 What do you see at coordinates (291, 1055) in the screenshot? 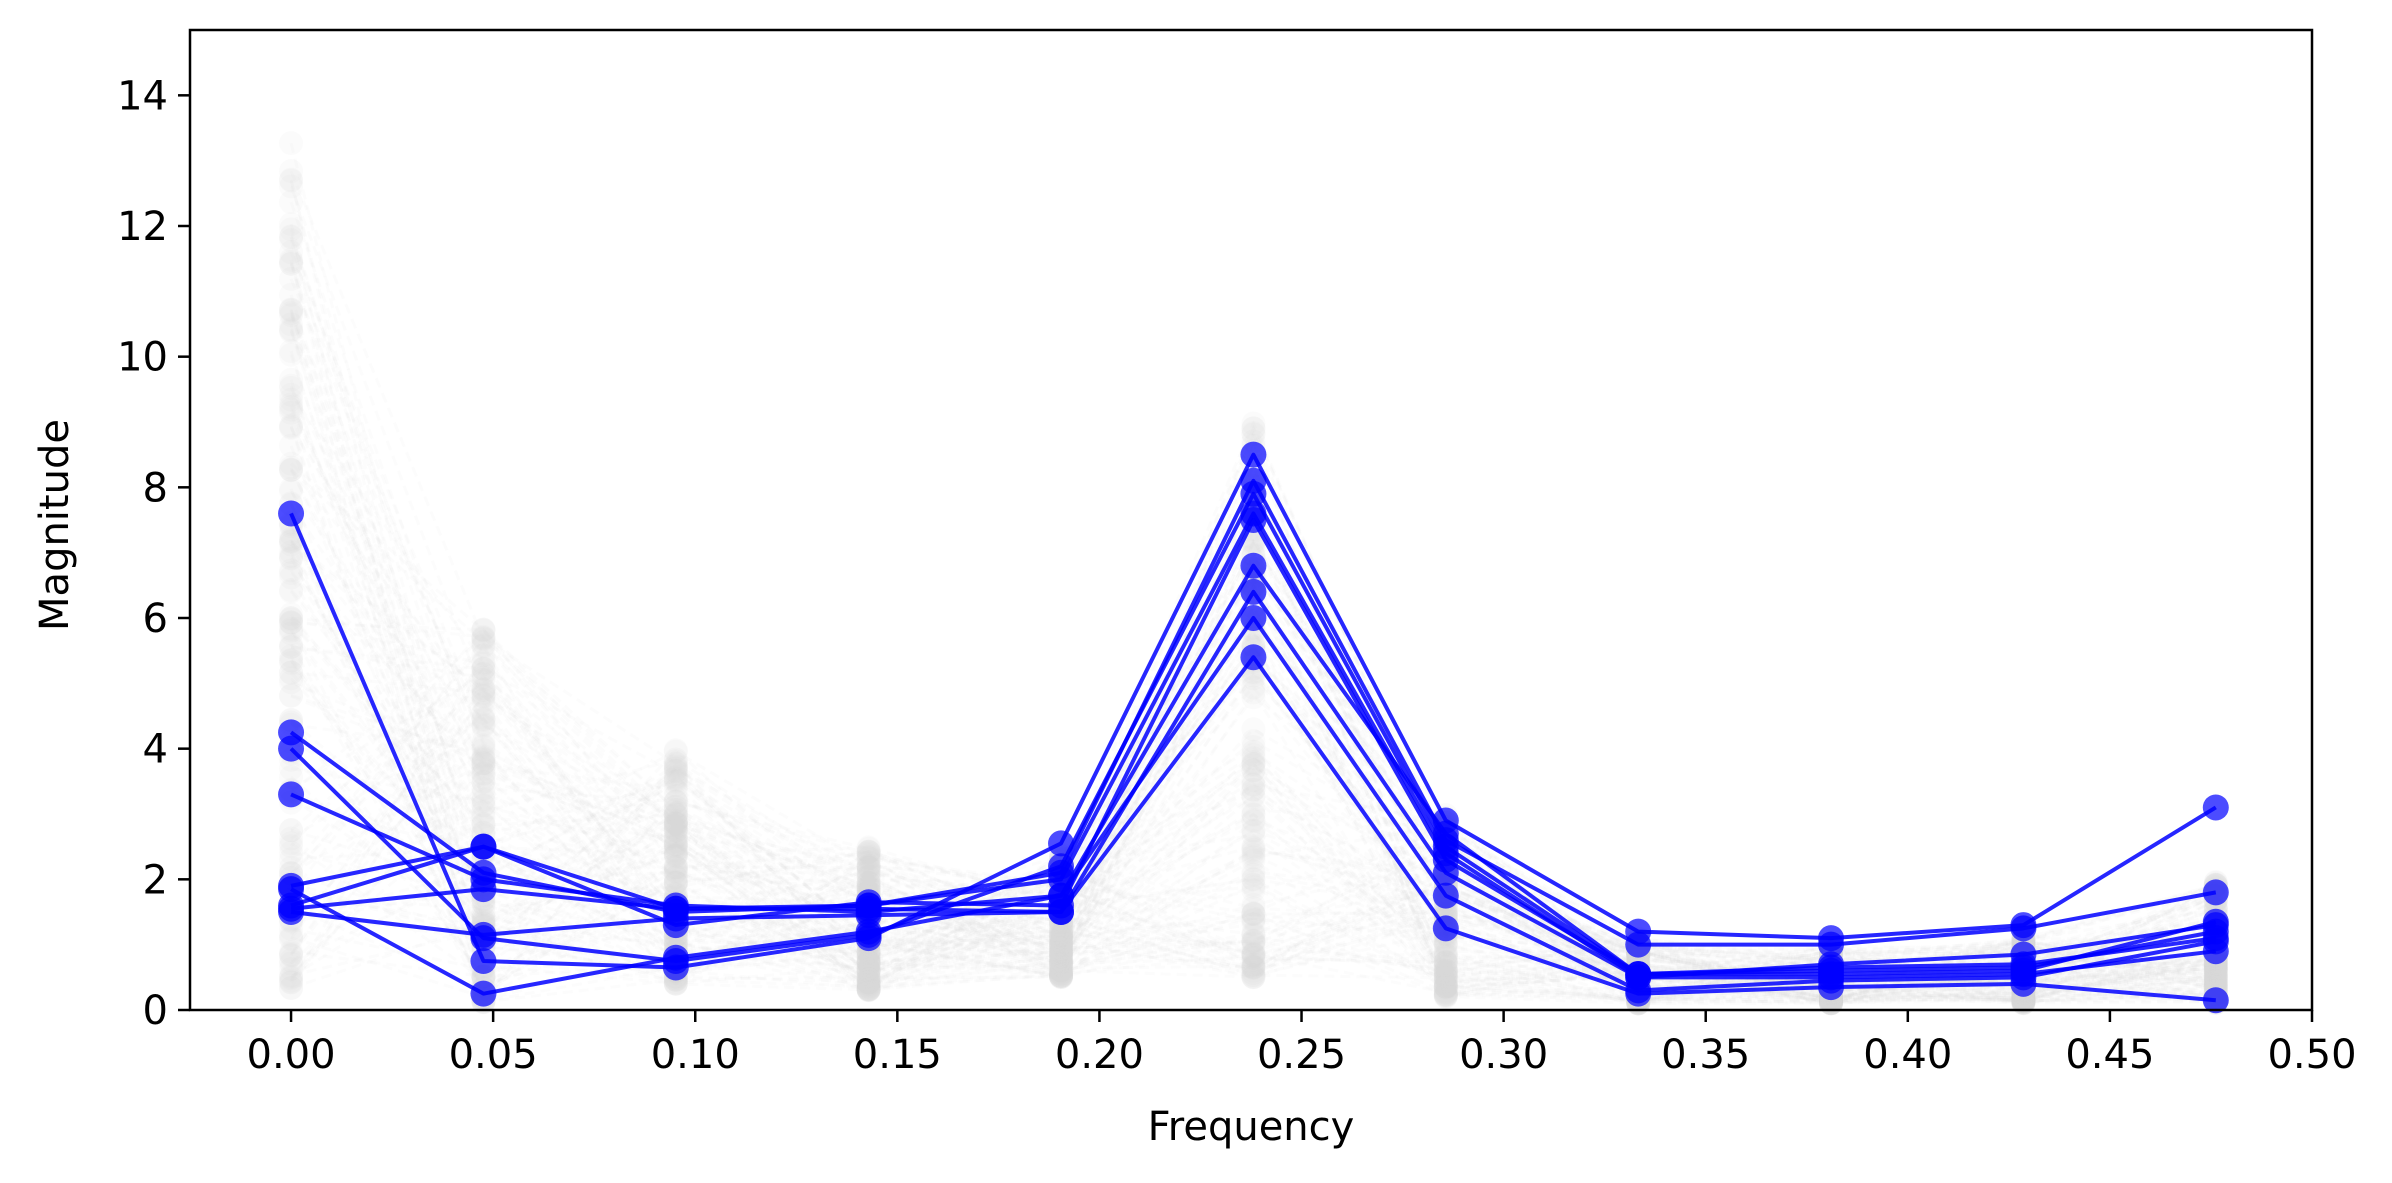
I see `x-tick-label: 0.00` at bounding box center [291, 1055].